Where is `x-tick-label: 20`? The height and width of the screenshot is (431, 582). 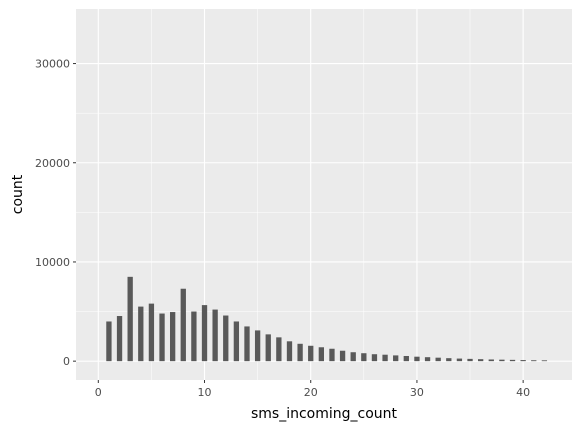
x-tick-label: 20 is located at coordinates (311, 392).